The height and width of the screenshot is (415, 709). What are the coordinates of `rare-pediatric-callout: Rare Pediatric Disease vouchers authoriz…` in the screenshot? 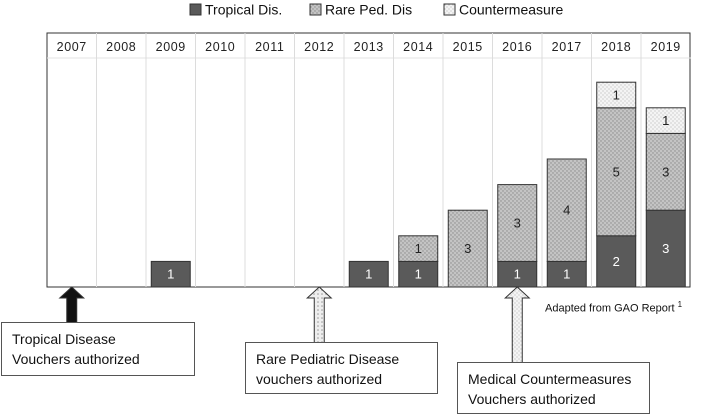 It's located at (341, 368).